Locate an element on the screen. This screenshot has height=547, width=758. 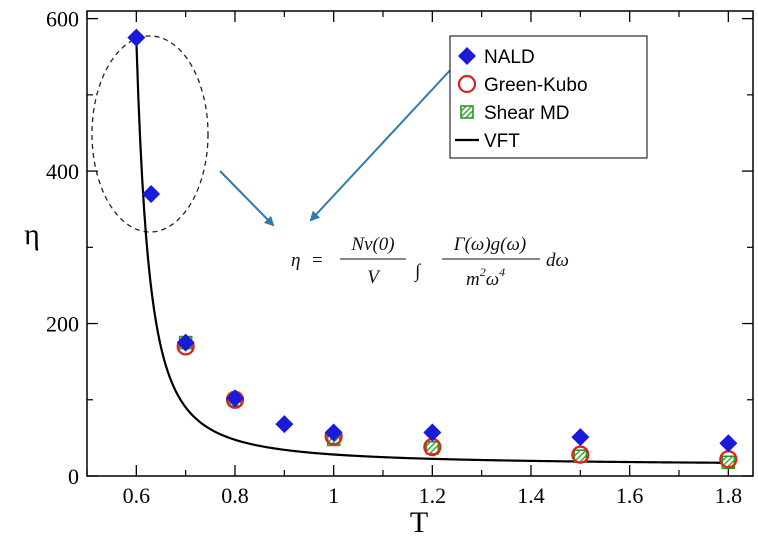
formula-equals: = is located at coordinates (317, 260).